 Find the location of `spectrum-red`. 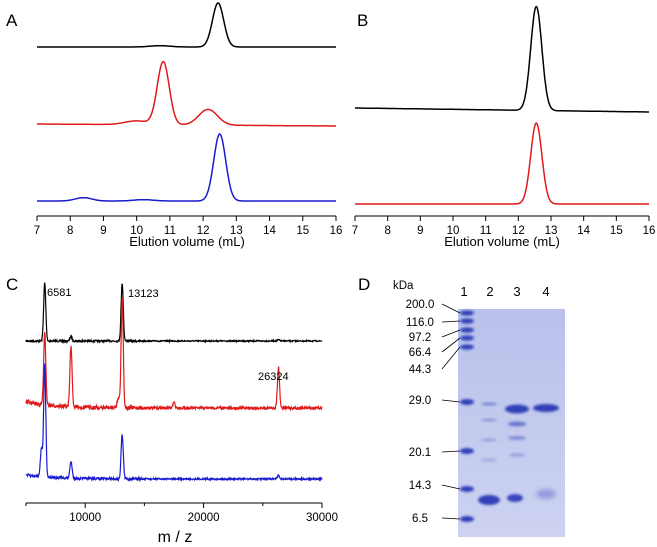

spectrum-red is located at coordinates (174, 354).